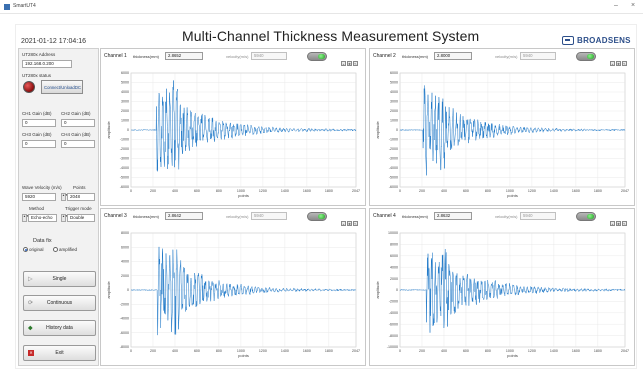  Describe the element at coordinates (78, 123) in the screenshot. I see `ch2-gain-field: 0` at that location.